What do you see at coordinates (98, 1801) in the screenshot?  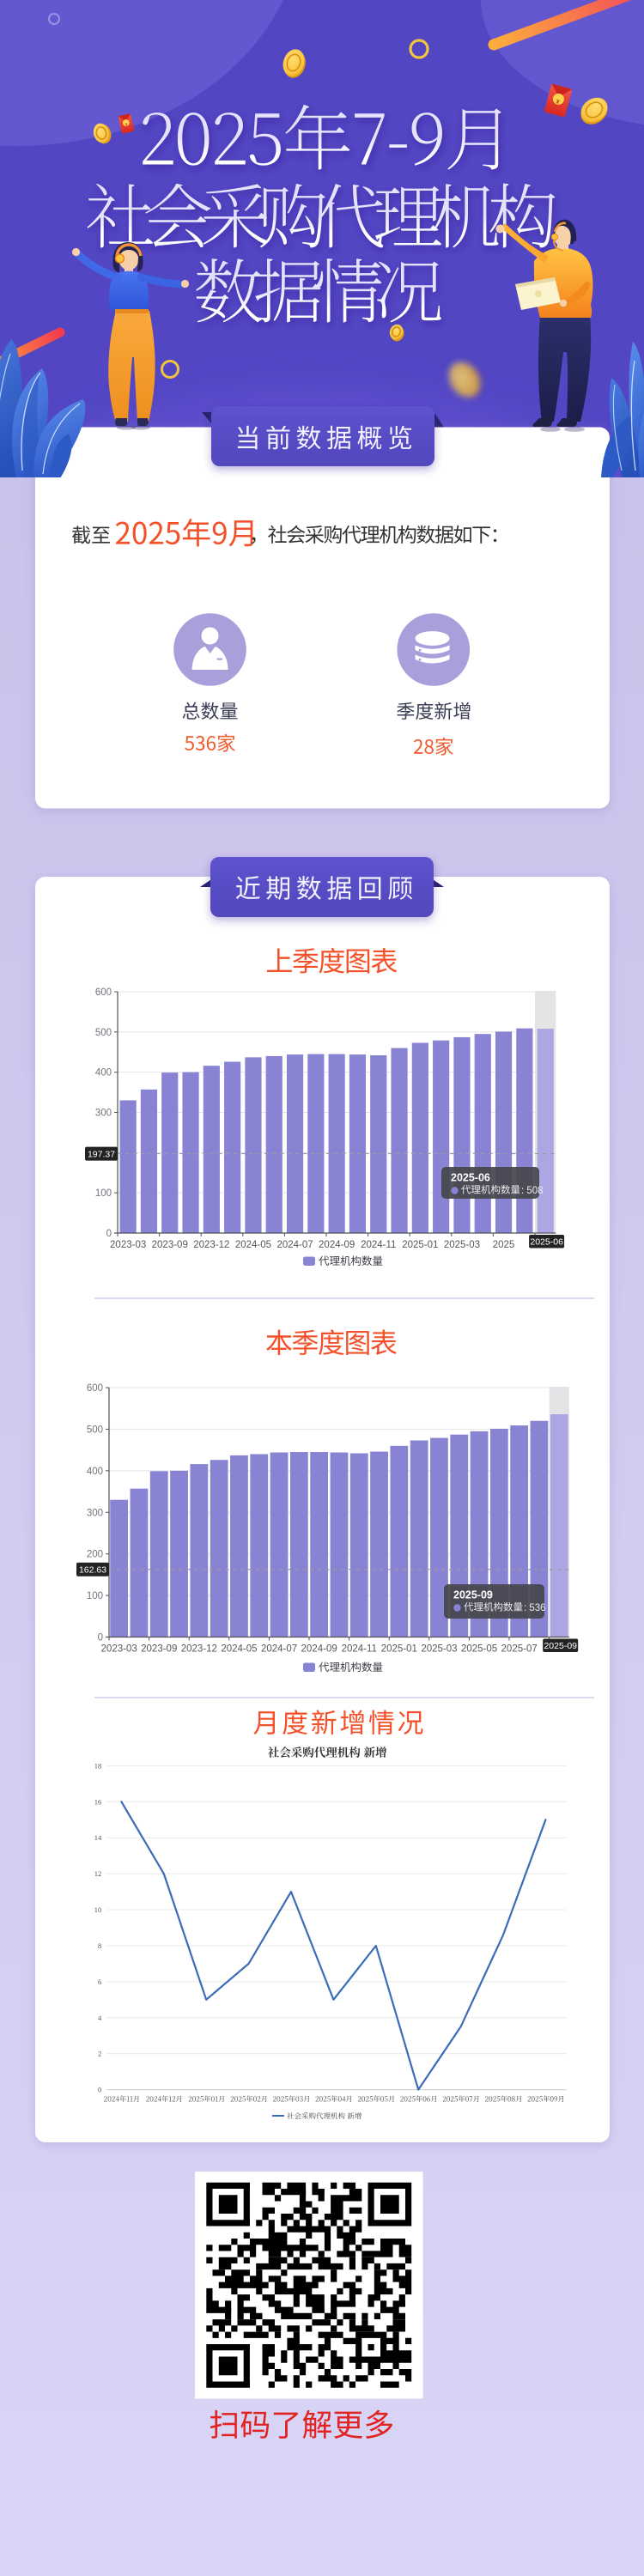 I see `svg-text: 16` at bounding box center [98, 1801].